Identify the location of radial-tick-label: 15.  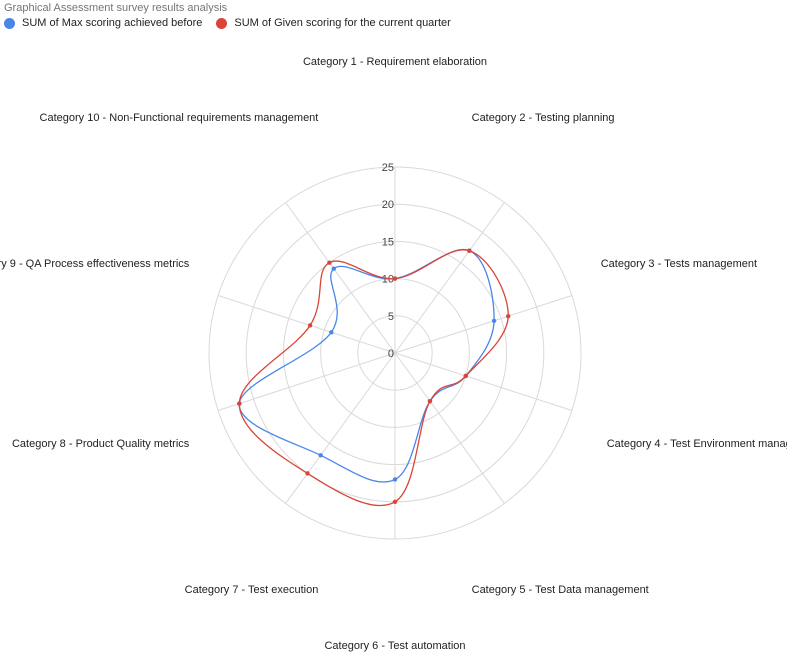
(388, 242).